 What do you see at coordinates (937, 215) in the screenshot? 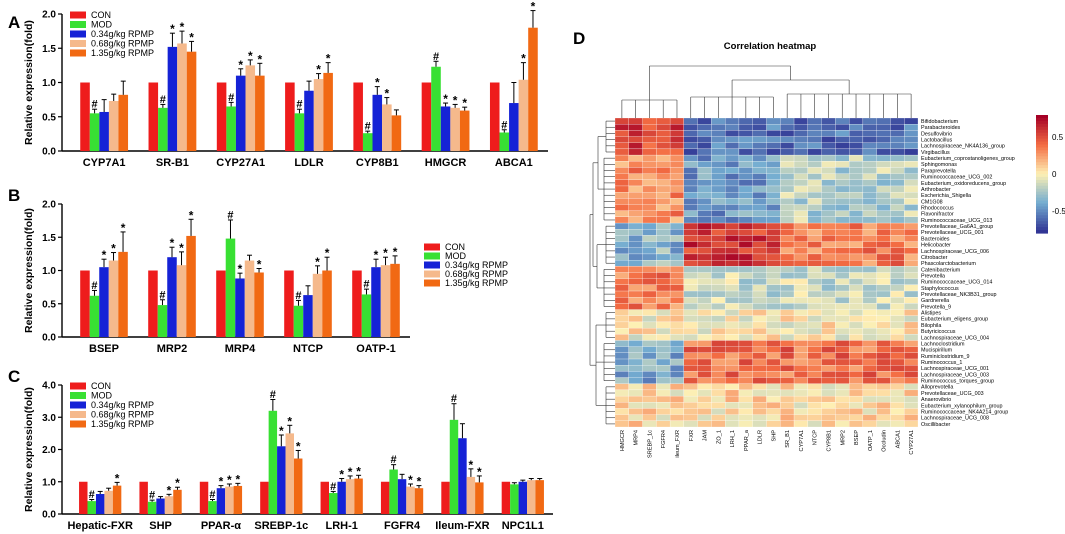
I see `heatmap-row-label: Flavonifractor` at bounding box center [937, 215].